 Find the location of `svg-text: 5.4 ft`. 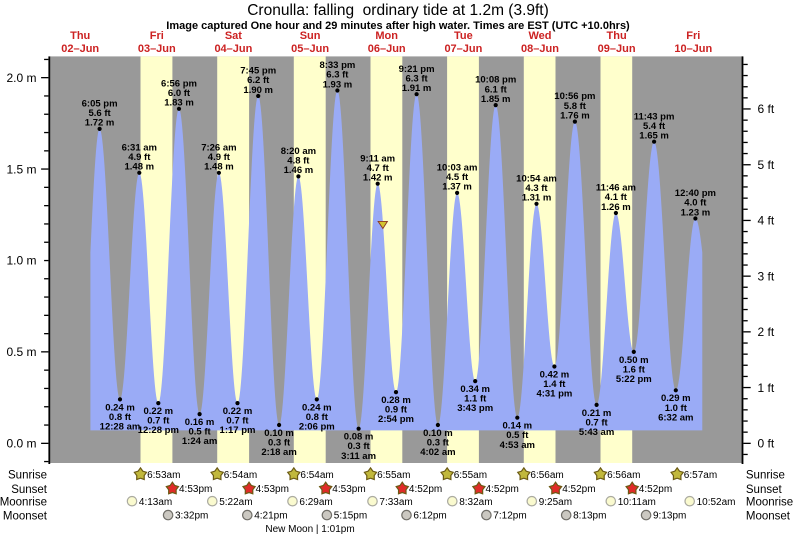

svg-text: 5.4 ft is located at coordinates (654, 126).